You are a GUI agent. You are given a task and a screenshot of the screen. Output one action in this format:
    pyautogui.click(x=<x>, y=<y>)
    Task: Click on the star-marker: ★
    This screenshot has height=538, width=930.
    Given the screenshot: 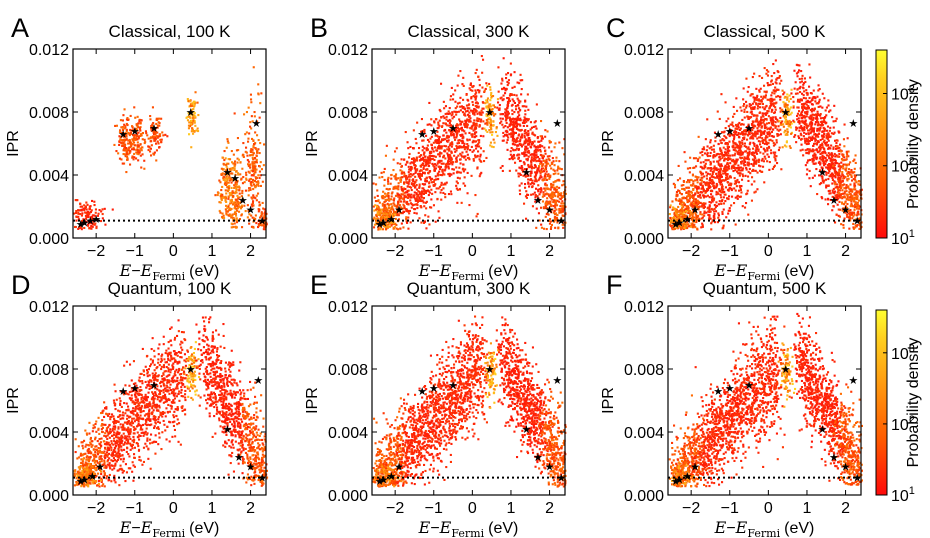 What is the action you would take?
    pyautogui.click(x=538, y=200)
    